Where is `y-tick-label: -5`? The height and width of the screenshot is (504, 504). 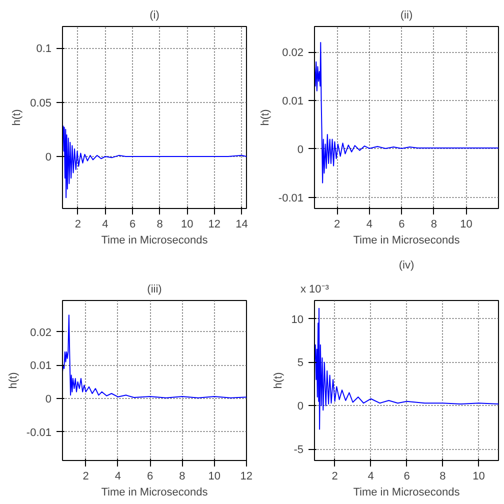 y-tick-label: -5 is located at coordinates (299, 450).